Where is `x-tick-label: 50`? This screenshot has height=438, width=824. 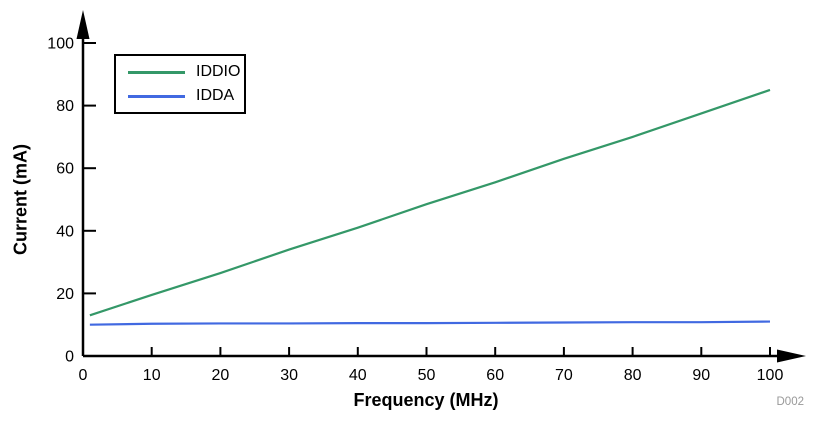 x-tick-label: 50 is located at coordinates (427, 375).